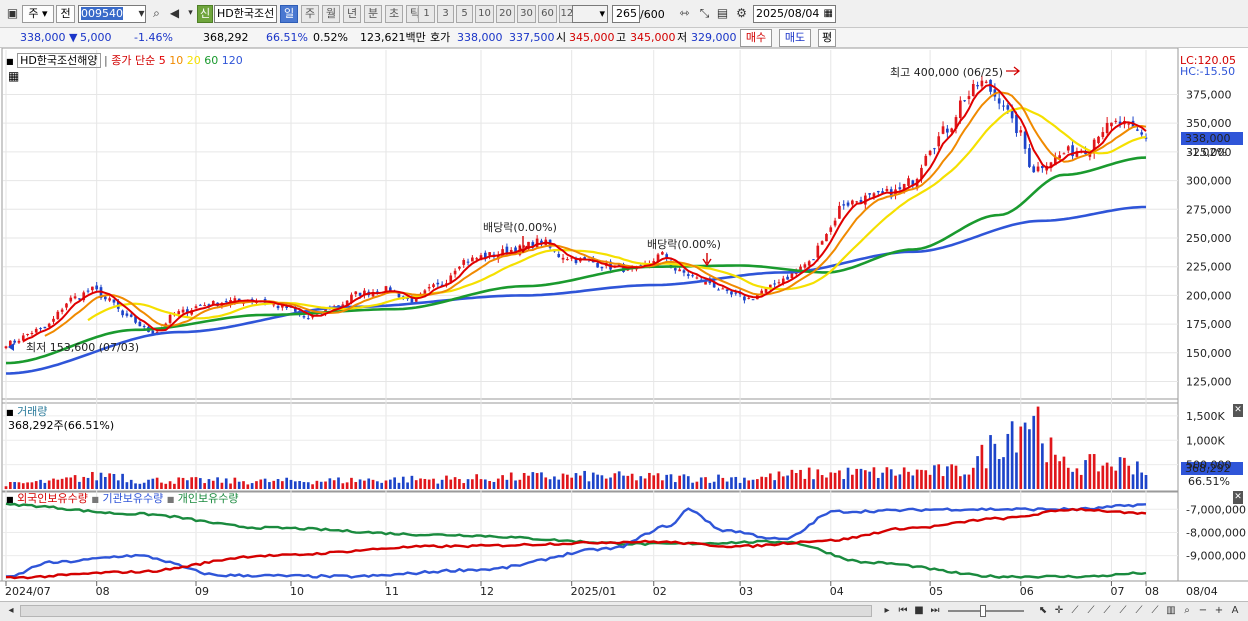  I want to click on code-input: 009540, so click(112, 14).